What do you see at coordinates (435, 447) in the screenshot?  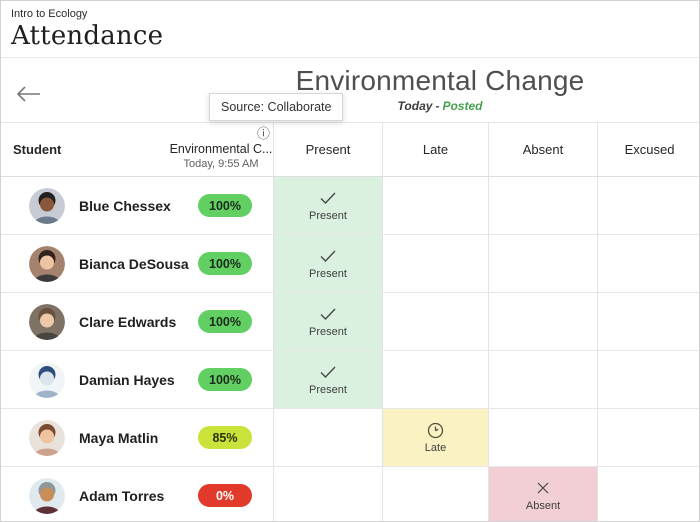 I see `status-label: Late` at bounding box center [435, 447].